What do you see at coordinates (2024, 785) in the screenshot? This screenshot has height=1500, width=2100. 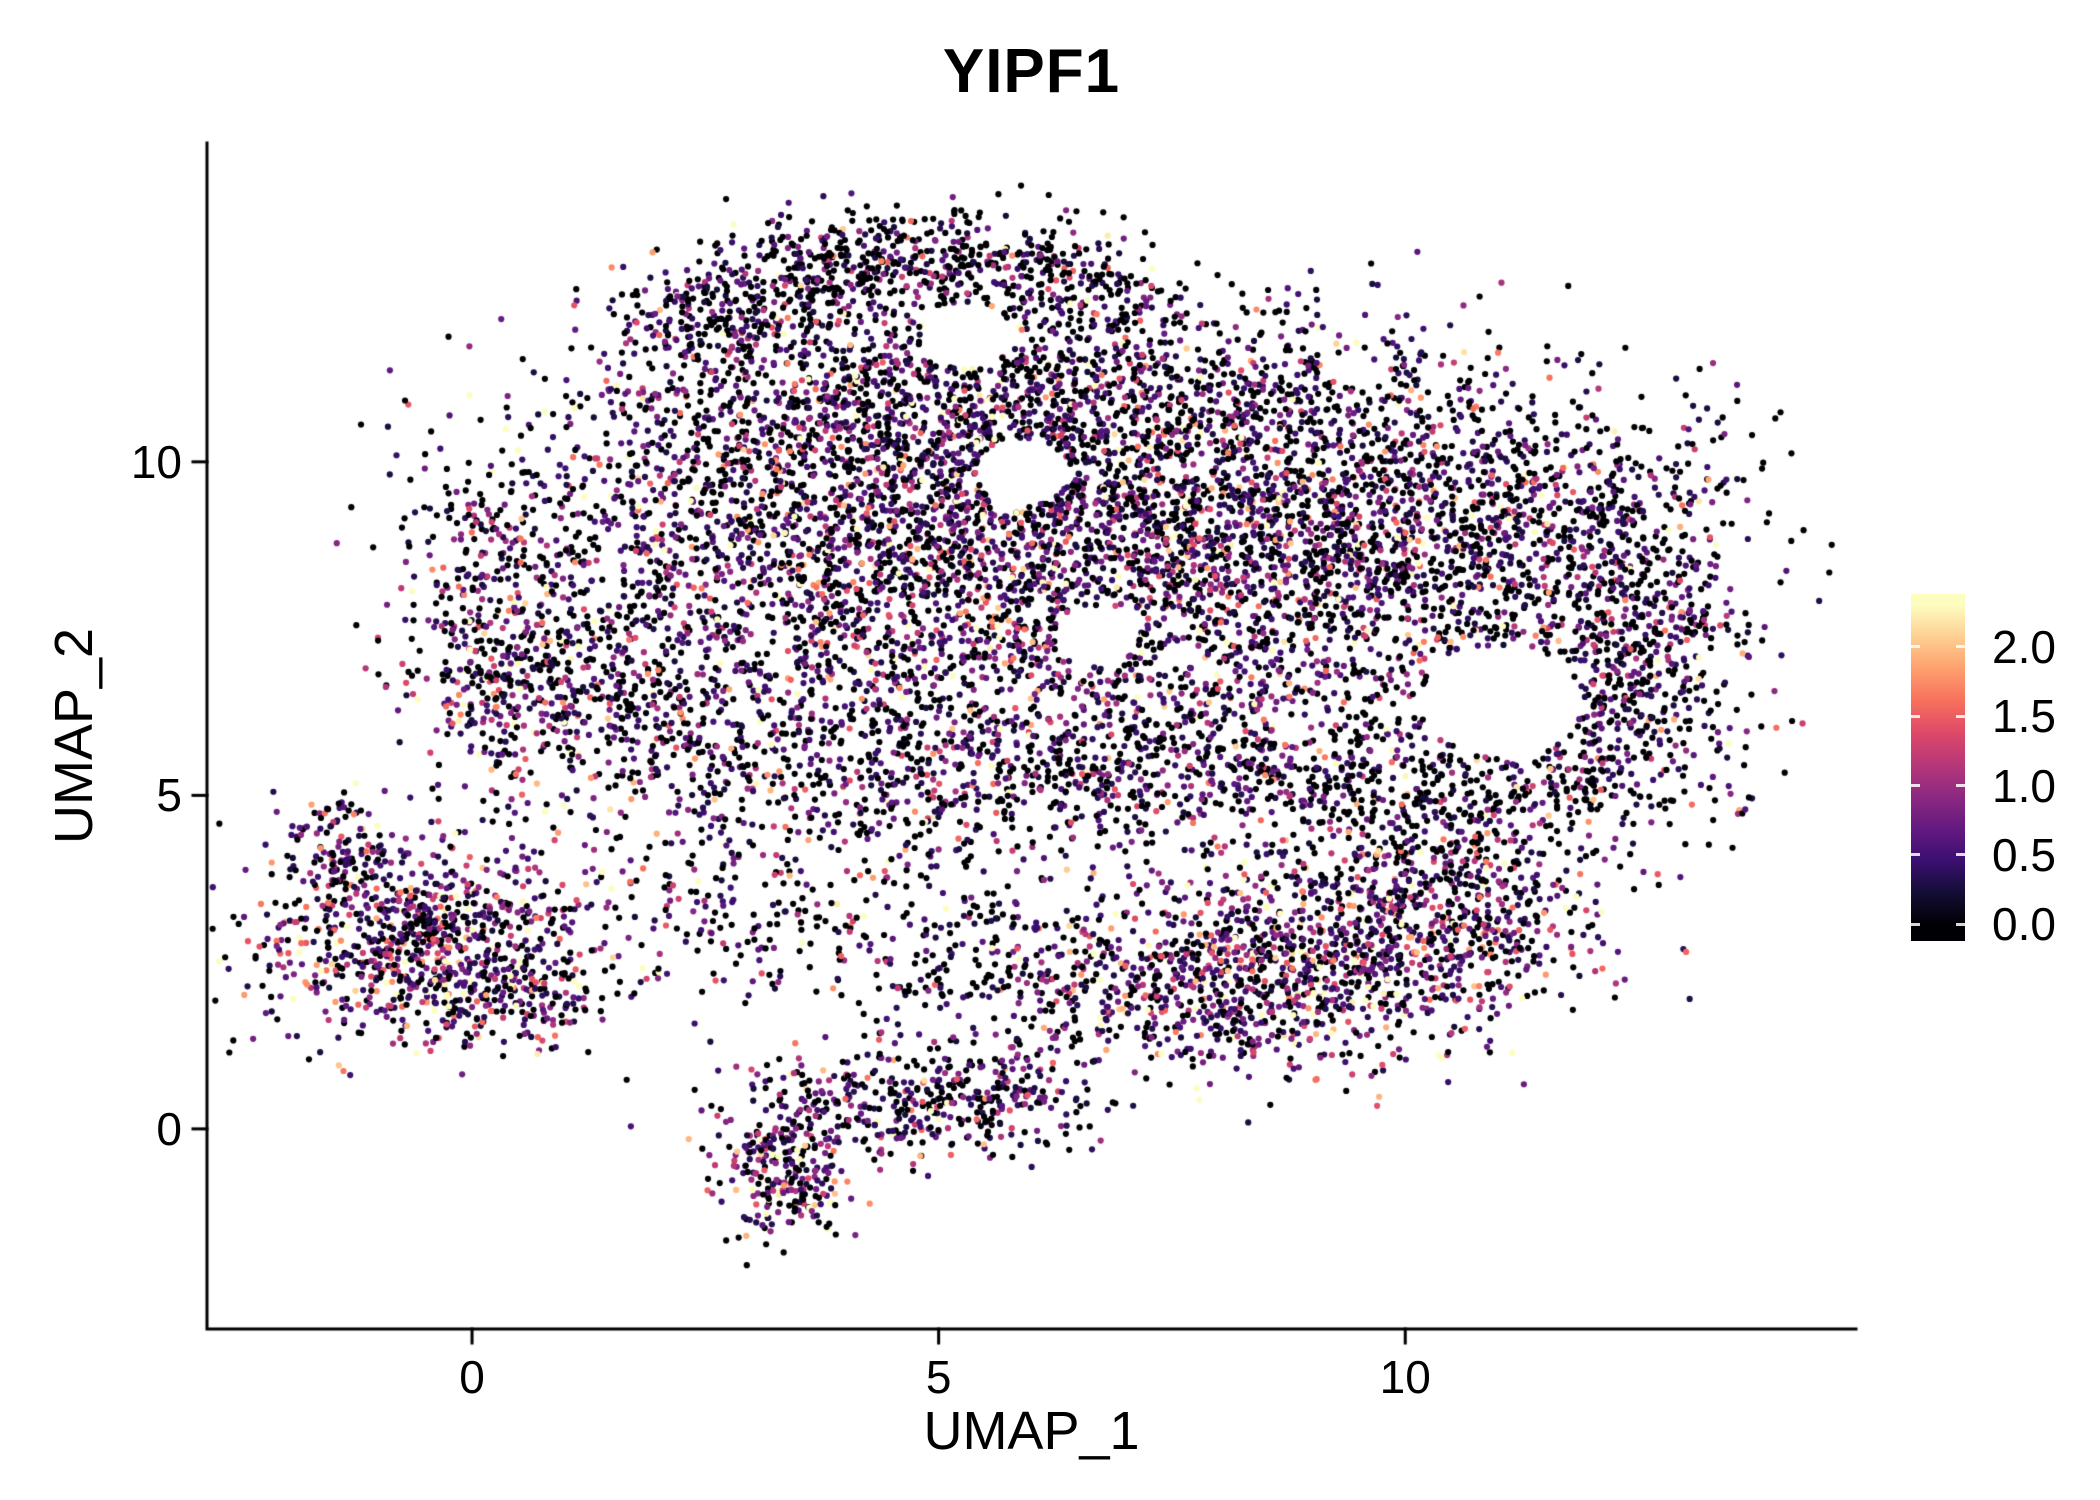 I see `colorbar-tick-label: 1.0` at bounding box center [2024, 785].